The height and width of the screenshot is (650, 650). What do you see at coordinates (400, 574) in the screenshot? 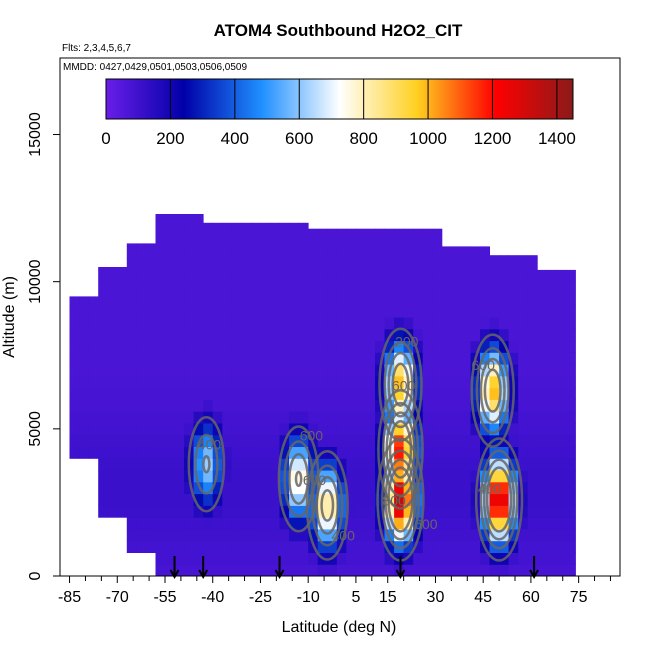
I see `flight-arrow-head` at bounding box center [400, 574].